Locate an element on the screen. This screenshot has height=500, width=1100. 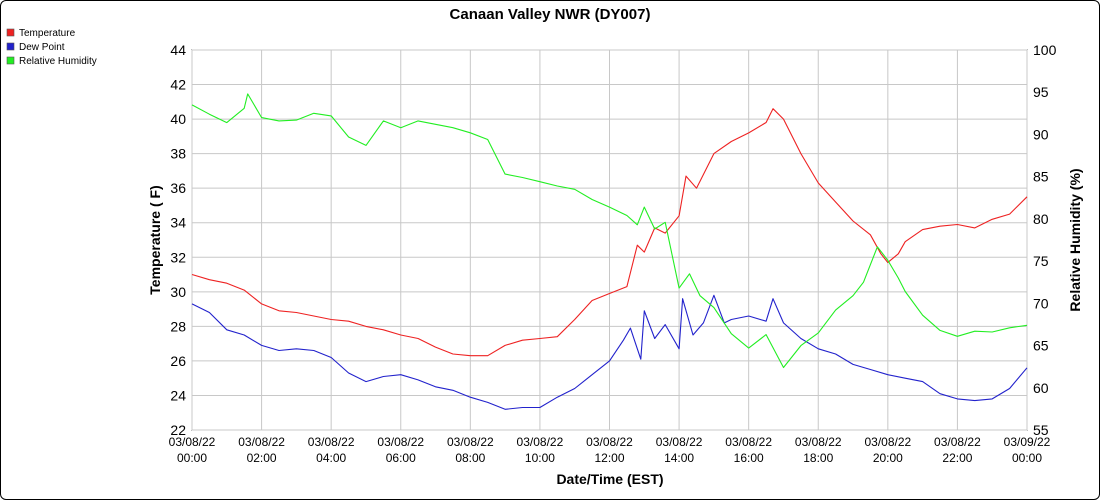
left-axis-ticks: 22 24 26 28 30 32 34 36 38 40 42 44 is located at coordinates (178, 240).